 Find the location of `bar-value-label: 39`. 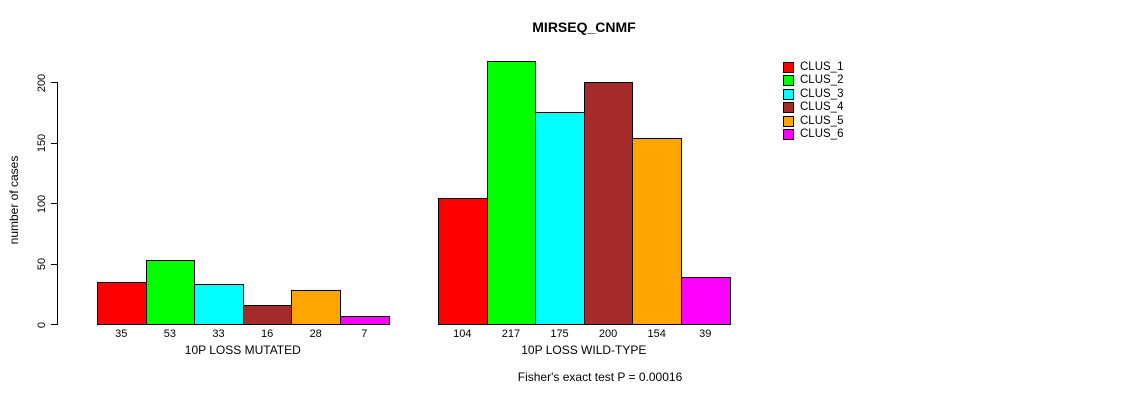

bar-value-label: 39 is located at coordinates (705, 334).